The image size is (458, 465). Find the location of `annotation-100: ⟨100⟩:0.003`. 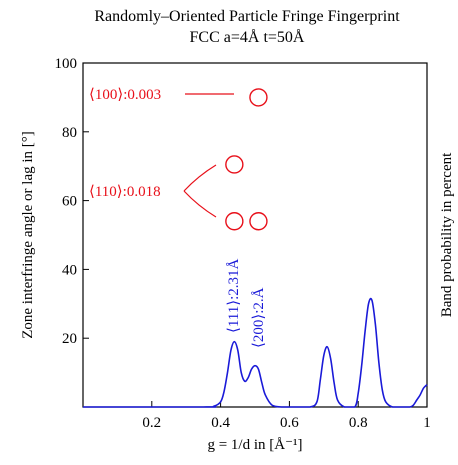

annotation-100: ⟨100⟩:0.003 is located at coordinates (125, 95).